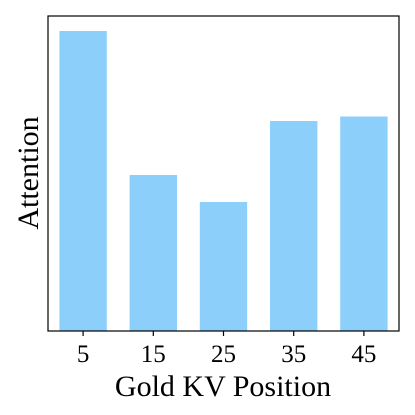  I want to click on x-tick-label-25: 25, so click(223, 354).